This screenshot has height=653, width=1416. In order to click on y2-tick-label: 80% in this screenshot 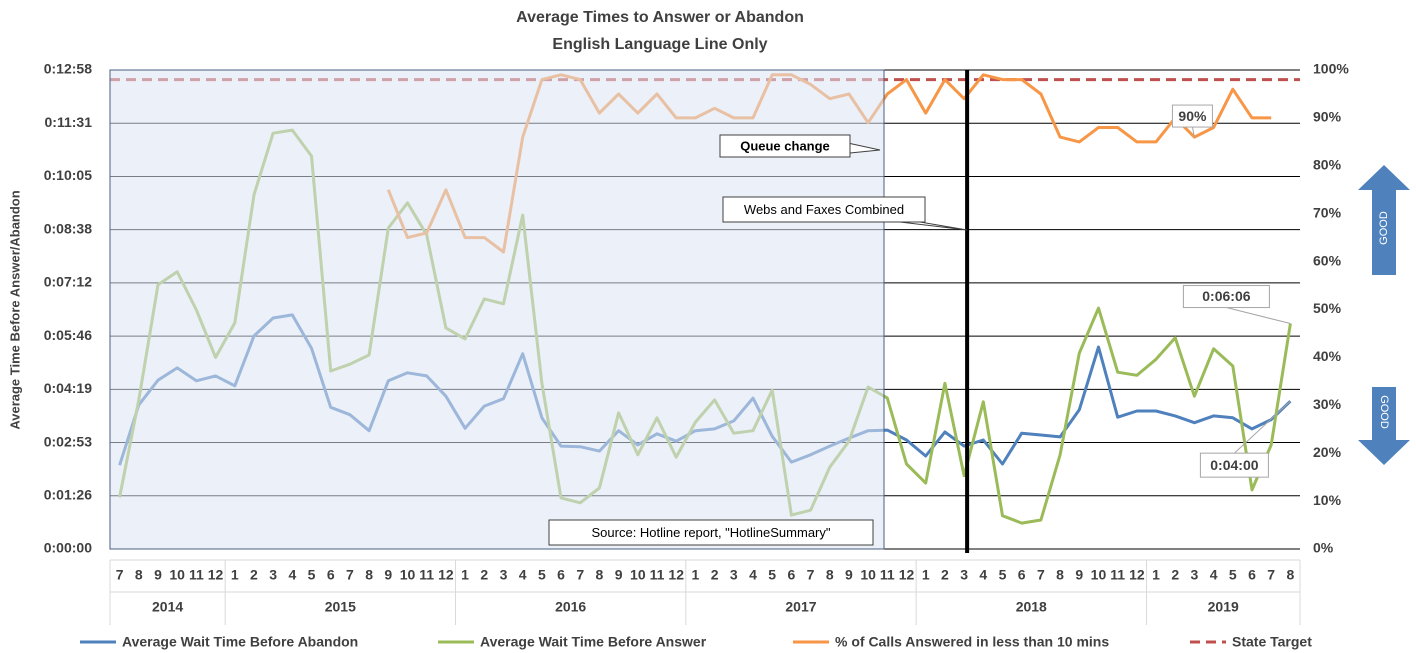, I will do `click(1327, 165)`.